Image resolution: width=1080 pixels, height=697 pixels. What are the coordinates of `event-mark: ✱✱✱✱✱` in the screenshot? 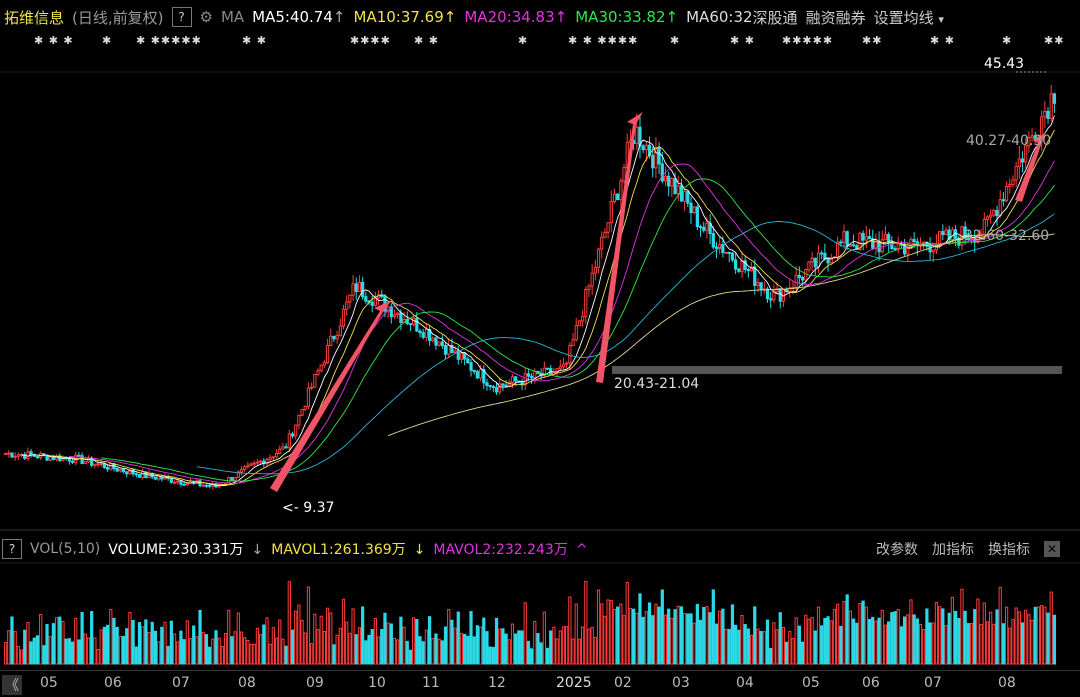 It's located at (808, 40).